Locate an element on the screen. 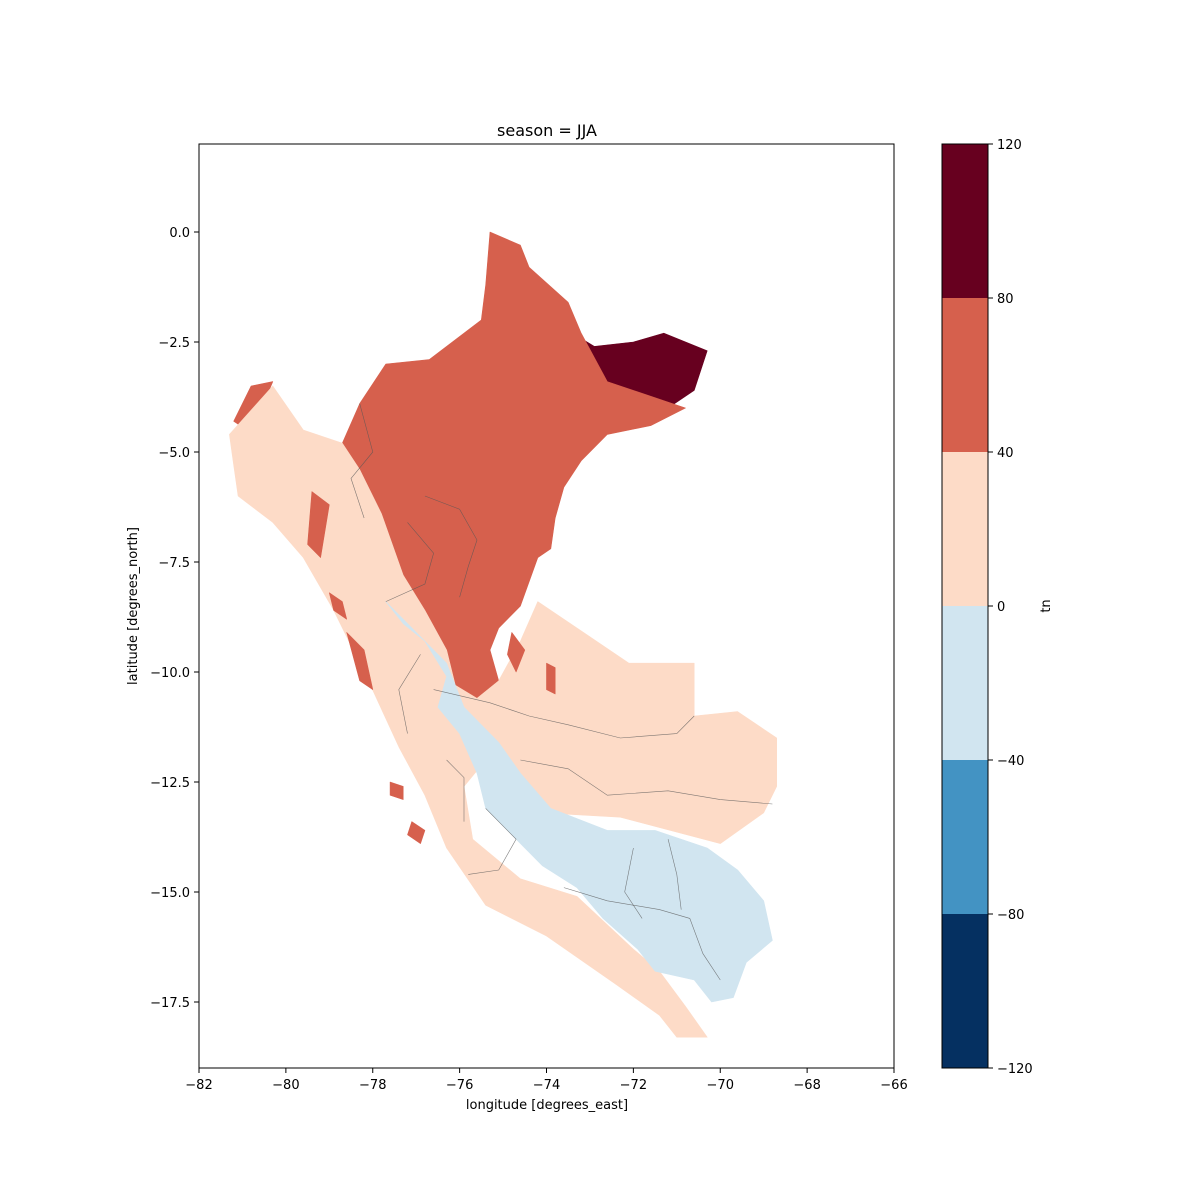  y-tick-label: 0.0 is located at coordinates (179, 233).